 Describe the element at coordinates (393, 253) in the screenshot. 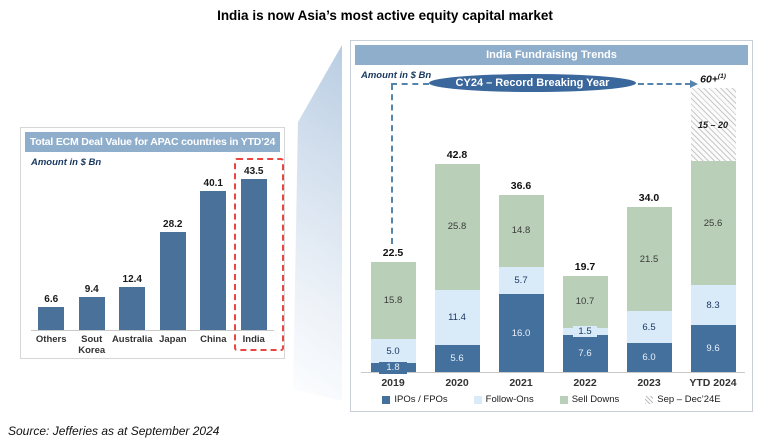

I see `bar-total-label: 22.5` at that location.